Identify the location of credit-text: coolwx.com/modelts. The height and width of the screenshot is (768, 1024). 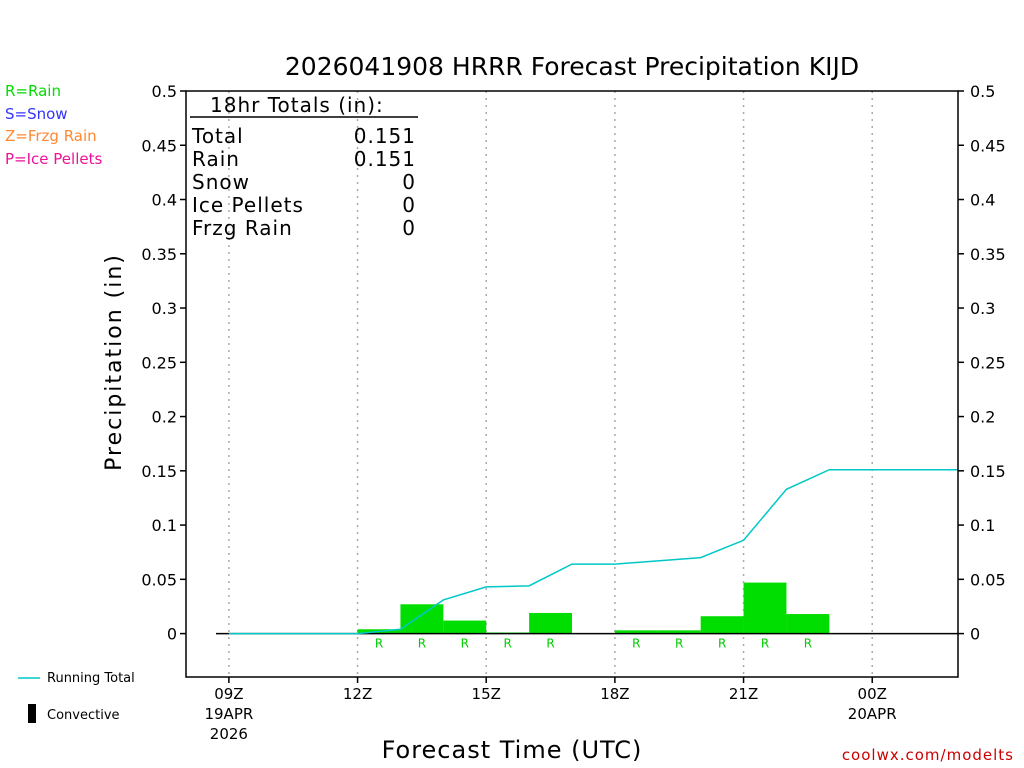
(928, 755).